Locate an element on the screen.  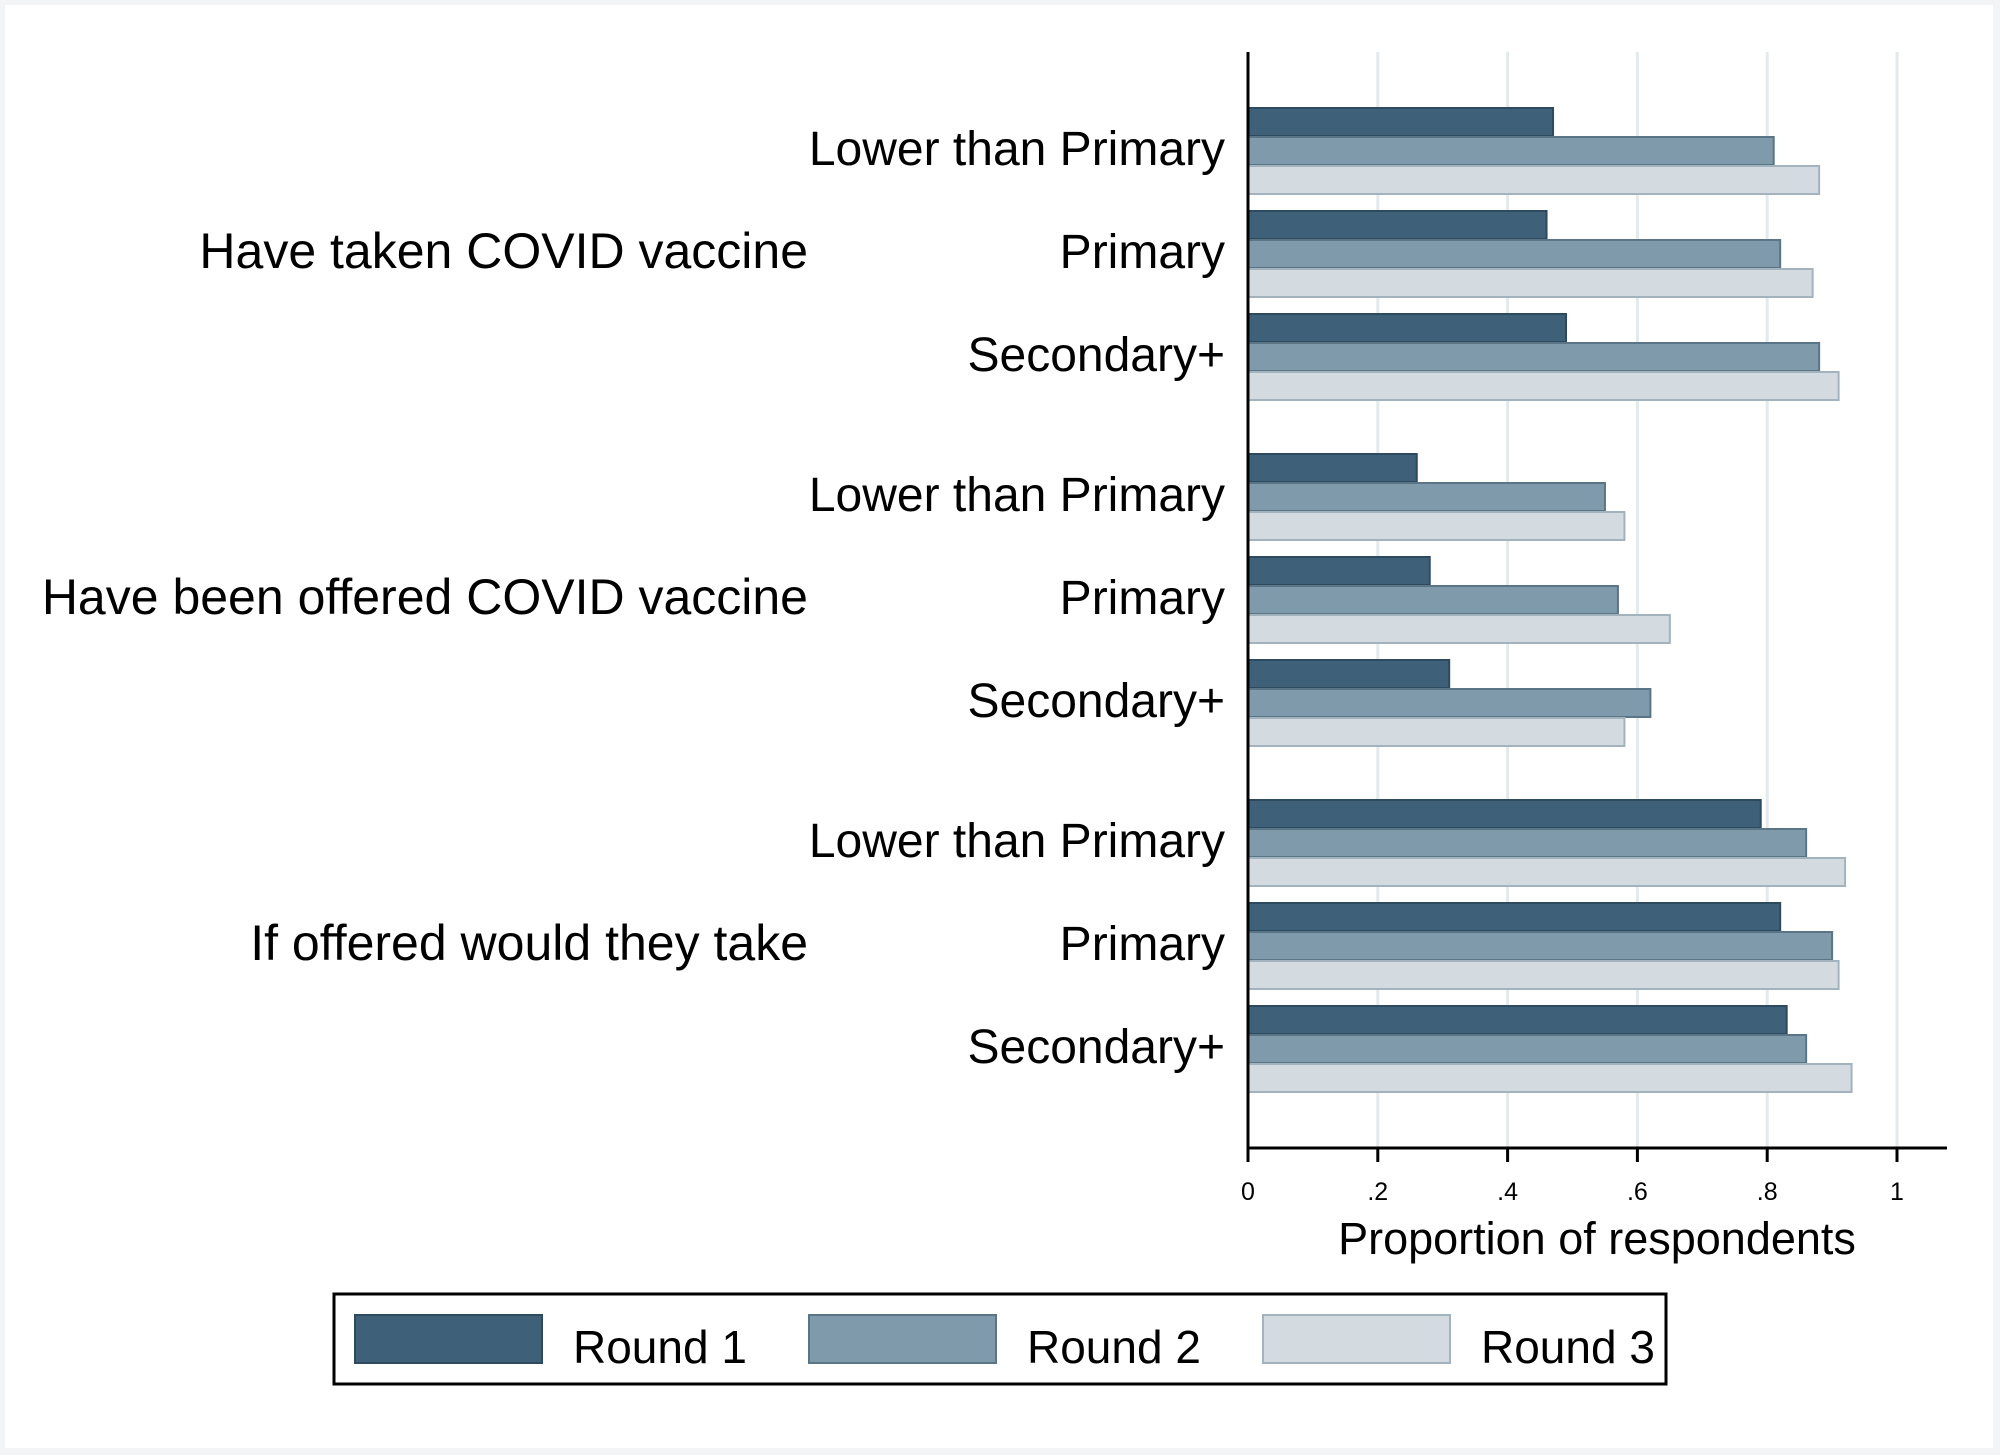
legend-label-round-3: Round 3 is located at coordinates (1568, 1347).